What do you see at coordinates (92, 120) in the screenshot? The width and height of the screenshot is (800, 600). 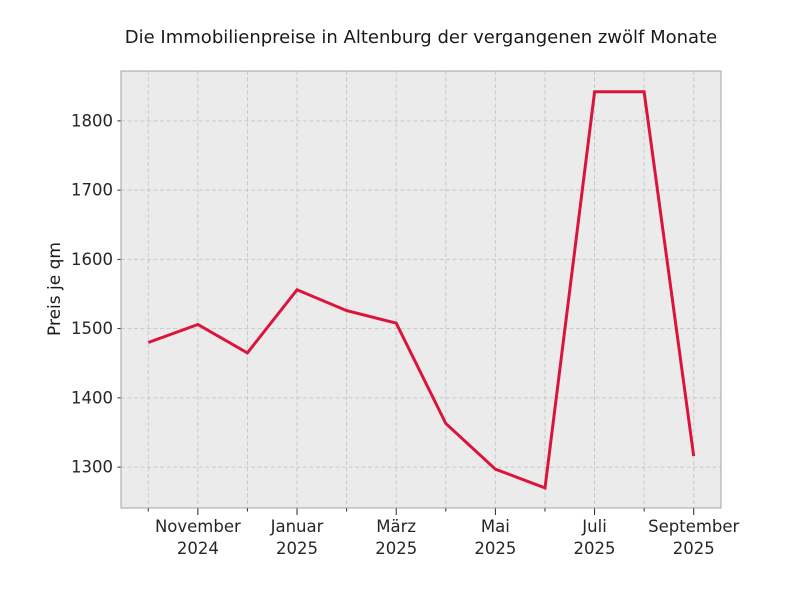 I see `y-tick-label: 1800` at bounding box center [92, 120].